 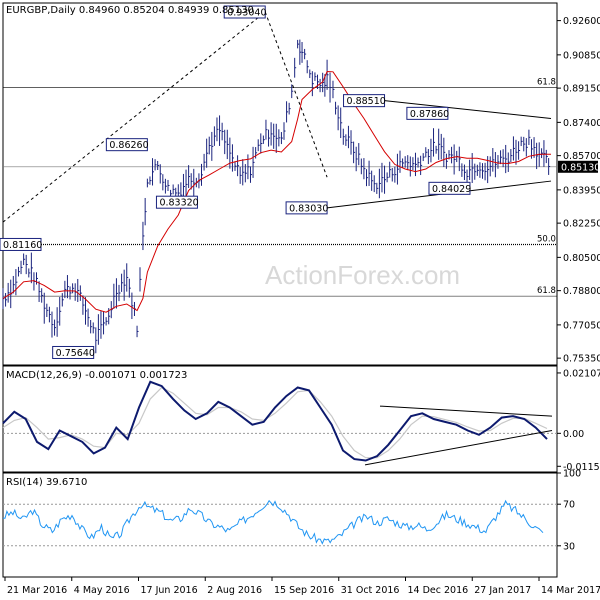 I want to click on price-ytick-label: 0.83950, so click(x=581, y=190).